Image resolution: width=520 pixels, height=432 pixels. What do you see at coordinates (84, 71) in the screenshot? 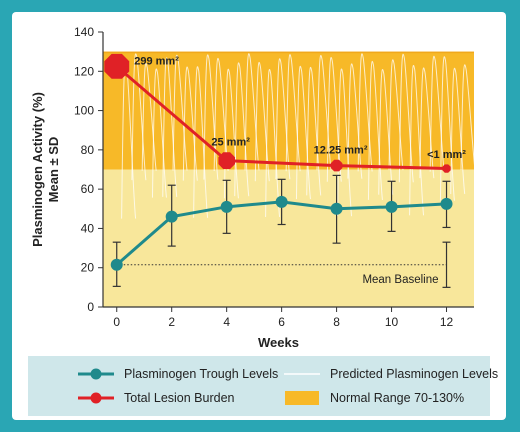
I see `y-tick-label: 120` at bounding box center [84, 71].